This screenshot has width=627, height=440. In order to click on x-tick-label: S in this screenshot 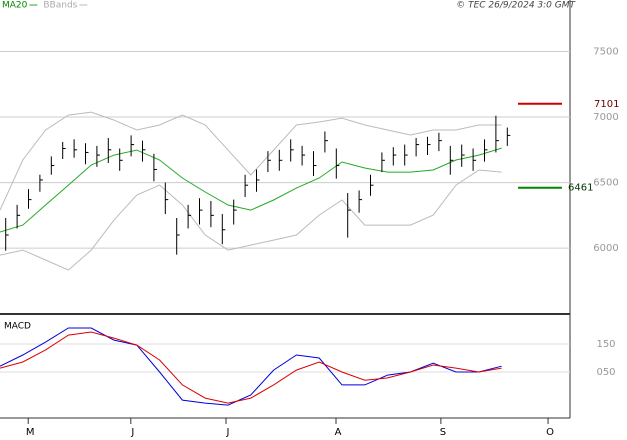, I will do `click(443, 432)`.